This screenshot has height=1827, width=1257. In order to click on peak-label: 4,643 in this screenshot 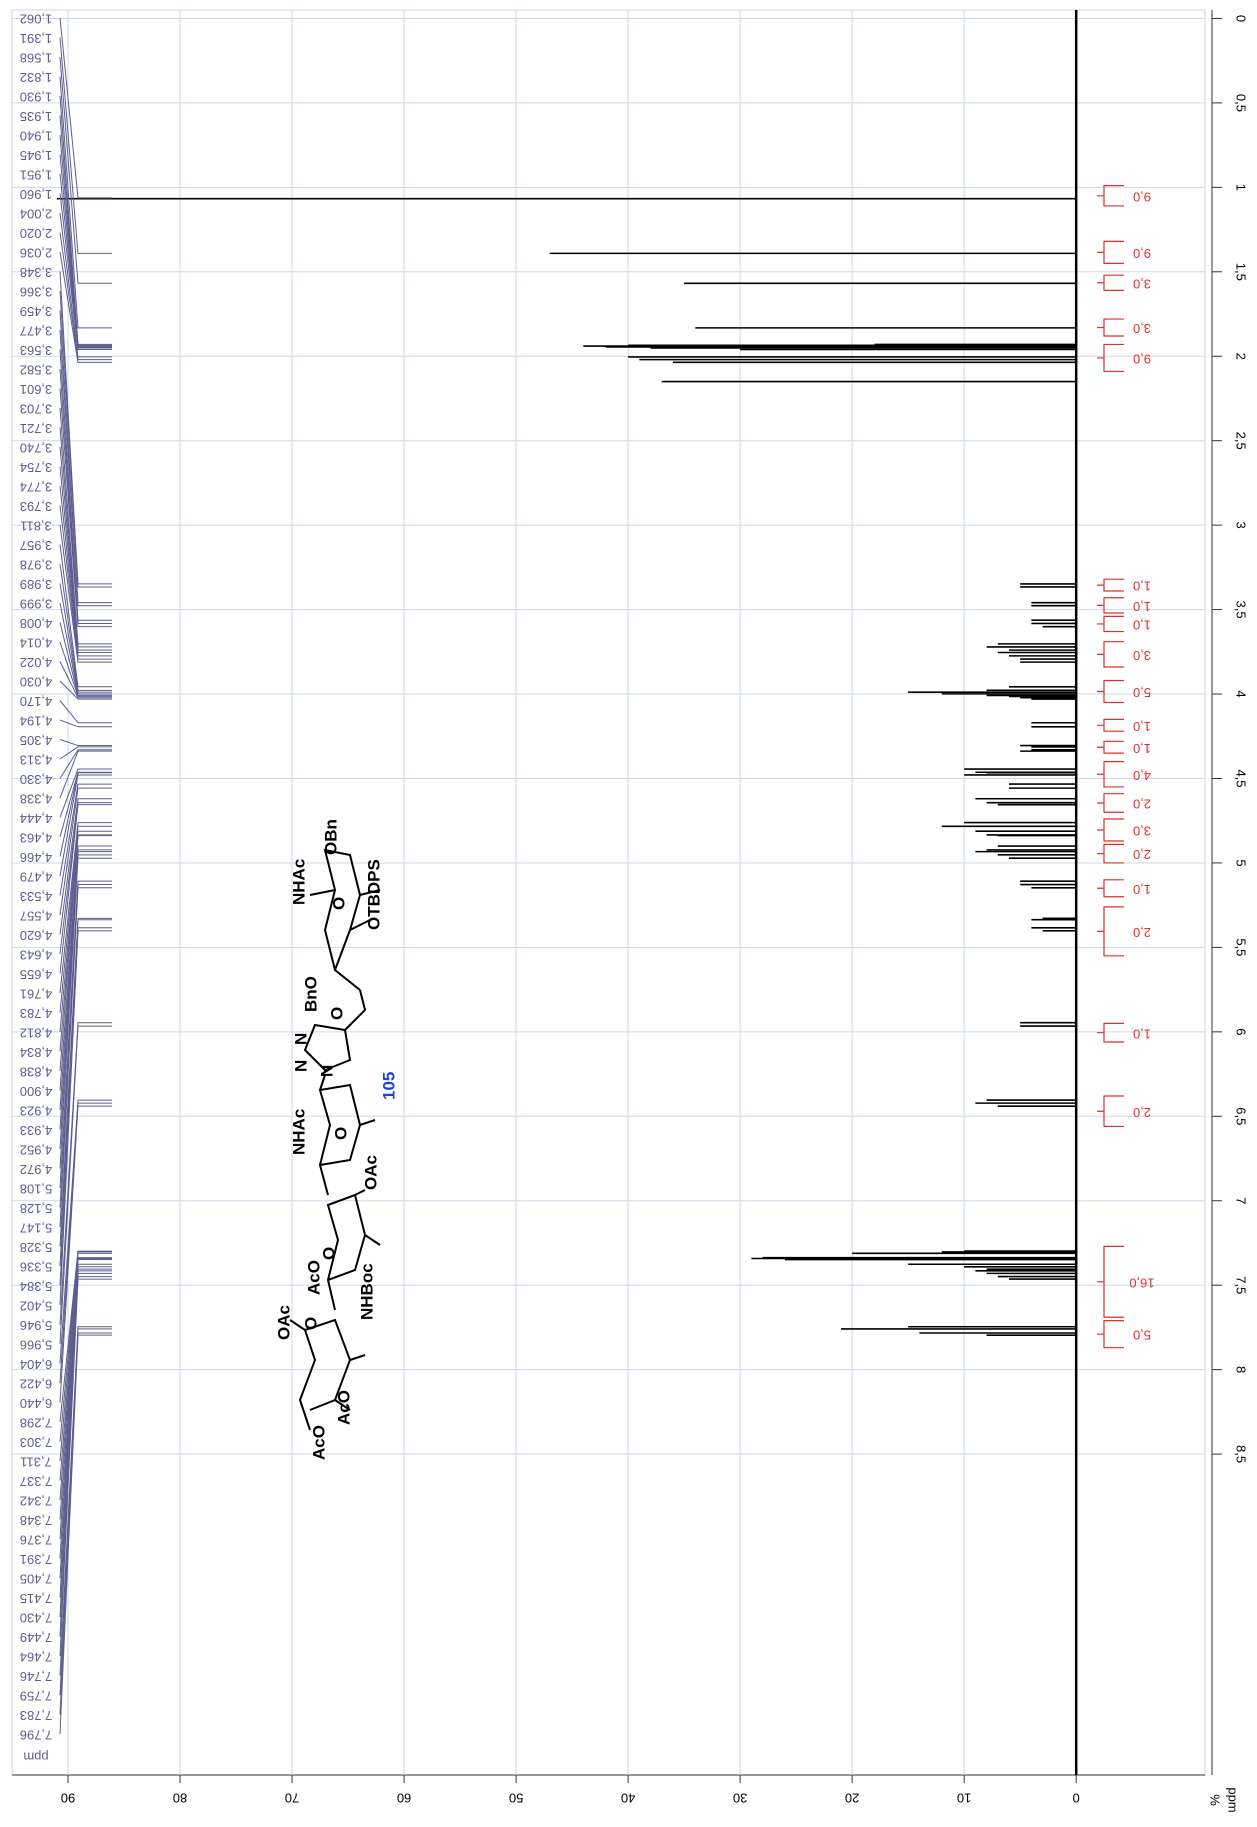, I will do `click(36, 955)`.